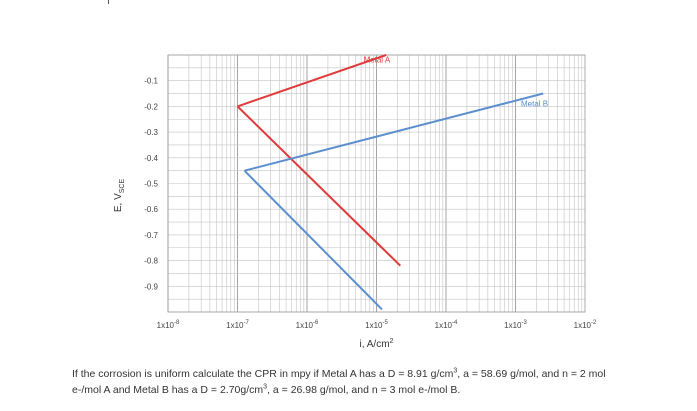  I want to click on x-axis-label-sup: 2, so click(392, 341).